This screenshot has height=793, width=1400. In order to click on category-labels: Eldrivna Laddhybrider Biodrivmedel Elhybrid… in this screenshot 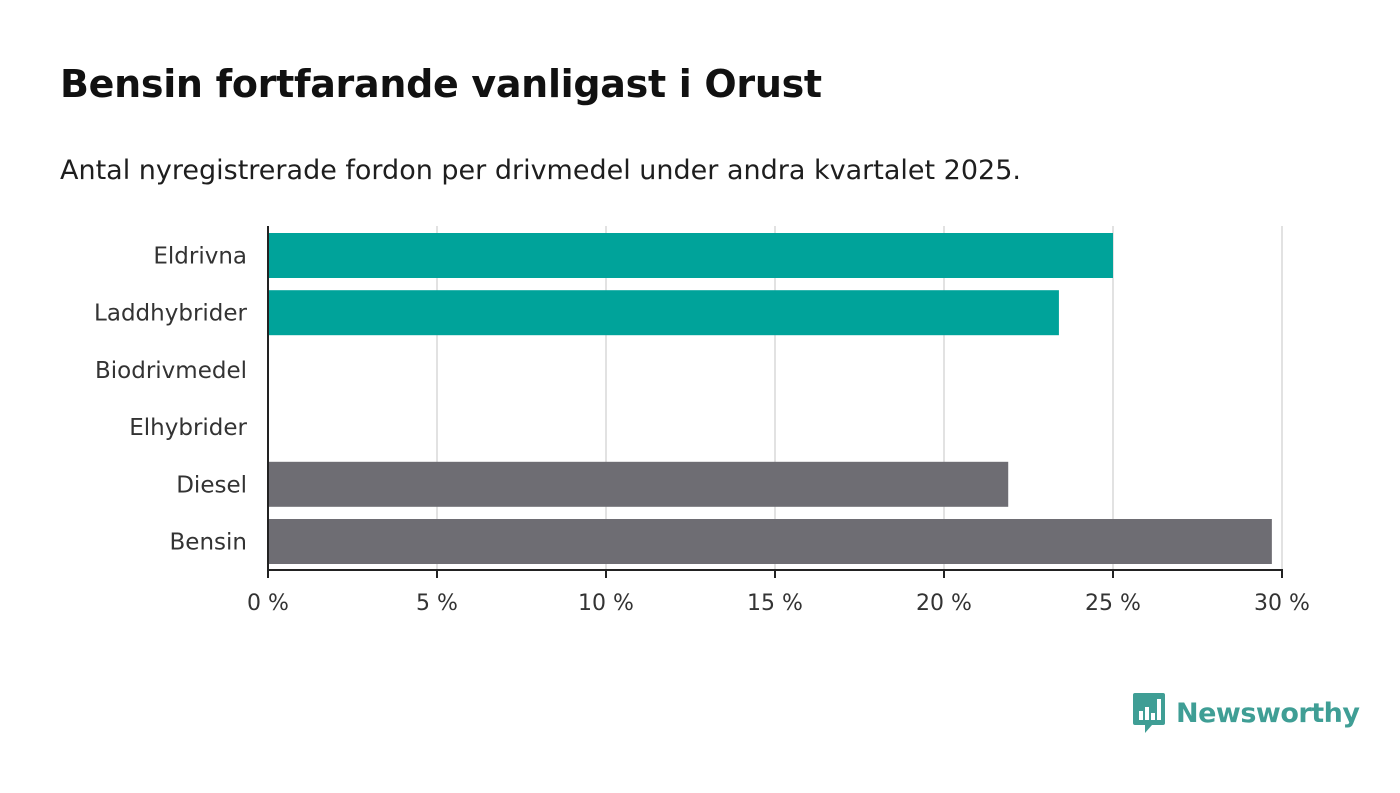, I will do `click(170, 400)`.